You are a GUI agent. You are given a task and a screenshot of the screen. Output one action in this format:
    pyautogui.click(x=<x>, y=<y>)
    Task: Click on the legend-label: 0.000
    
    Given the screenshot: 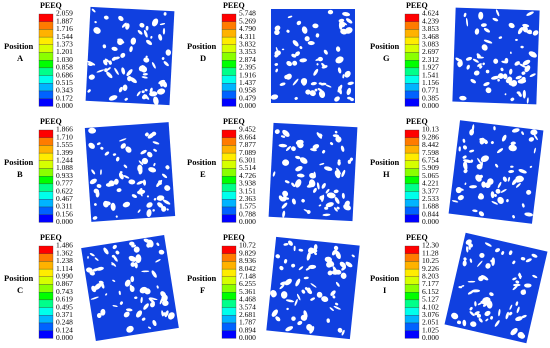 What is the action you would take?
    pyautogui.click(x=247, y=337)
    